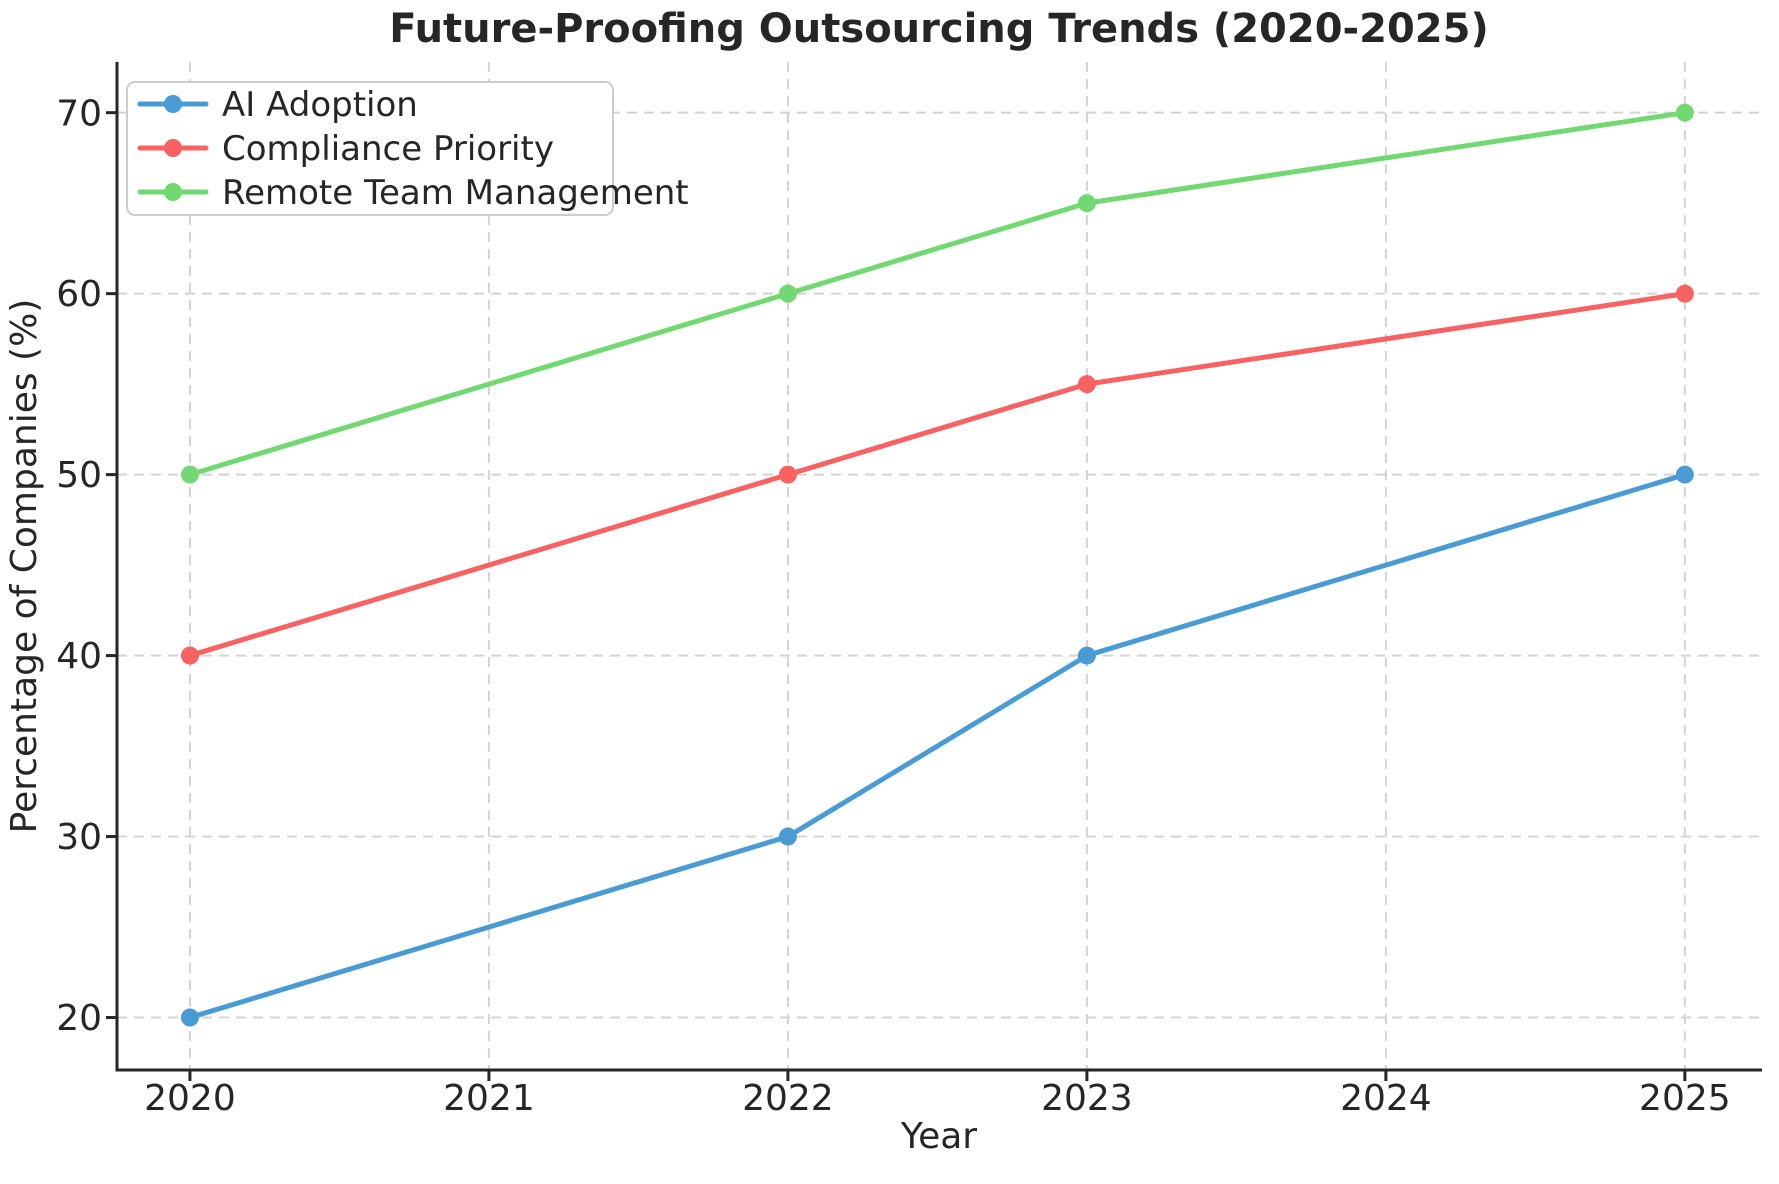 The image size is (1779, 1184). What do you see at coordinates (79, 294) in the screenshot?
I see `y-tick-label: 60` at bounding box center [79, 294].